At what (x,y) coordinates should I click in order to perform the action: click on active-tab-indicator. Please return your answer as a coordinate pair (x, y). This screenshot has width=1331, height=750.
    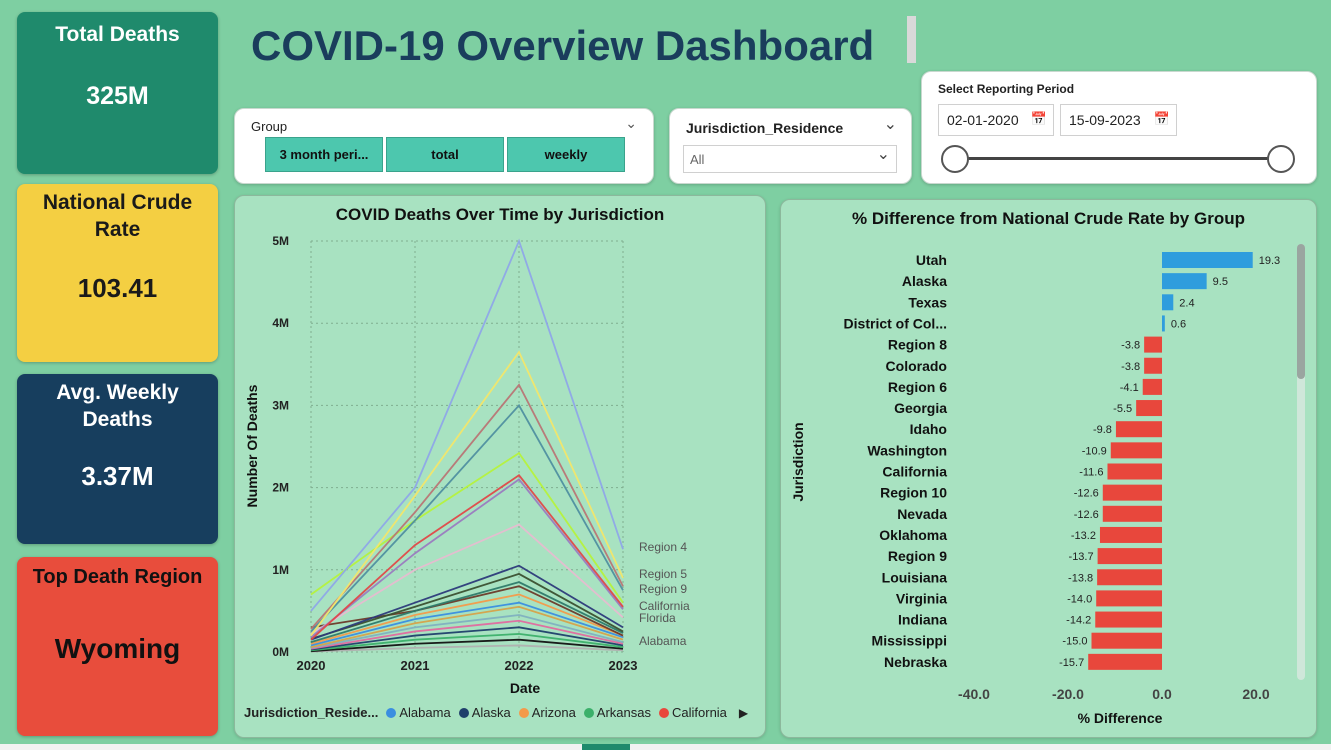
    Looking at the image, I should click on (606, 747).